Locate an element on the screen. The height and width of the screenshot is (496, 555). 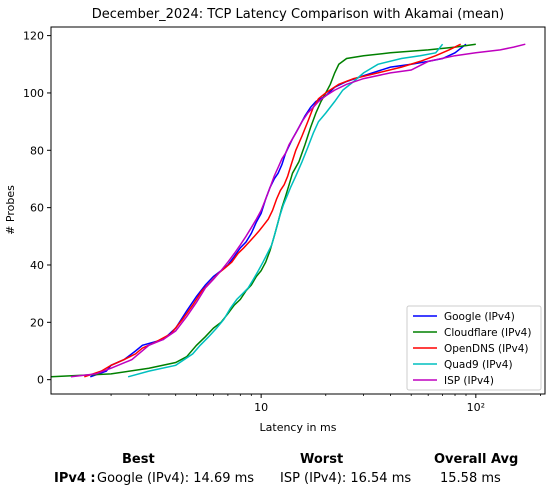
y-tick-label-2: 40 is located at coordinates (37, 265).